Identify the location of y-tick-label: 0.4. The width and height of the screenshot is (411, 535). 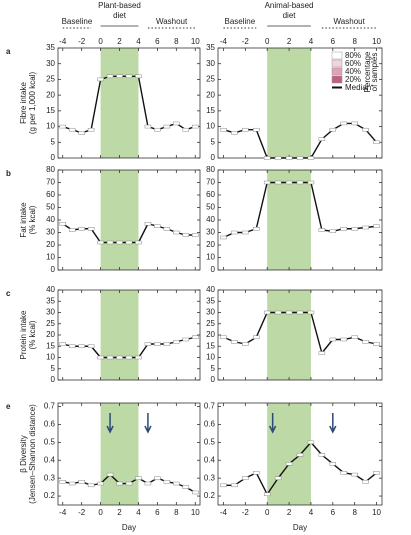
(50, 459).